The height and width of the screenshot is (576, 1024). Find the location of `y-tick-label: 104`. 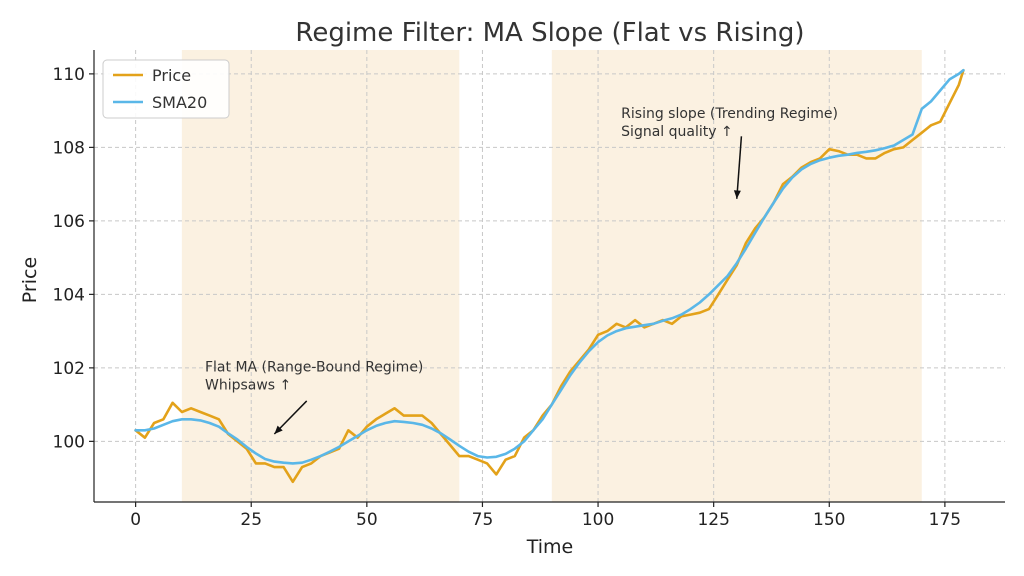

y-tick-label: 104 is located at coordinates (69, 295).